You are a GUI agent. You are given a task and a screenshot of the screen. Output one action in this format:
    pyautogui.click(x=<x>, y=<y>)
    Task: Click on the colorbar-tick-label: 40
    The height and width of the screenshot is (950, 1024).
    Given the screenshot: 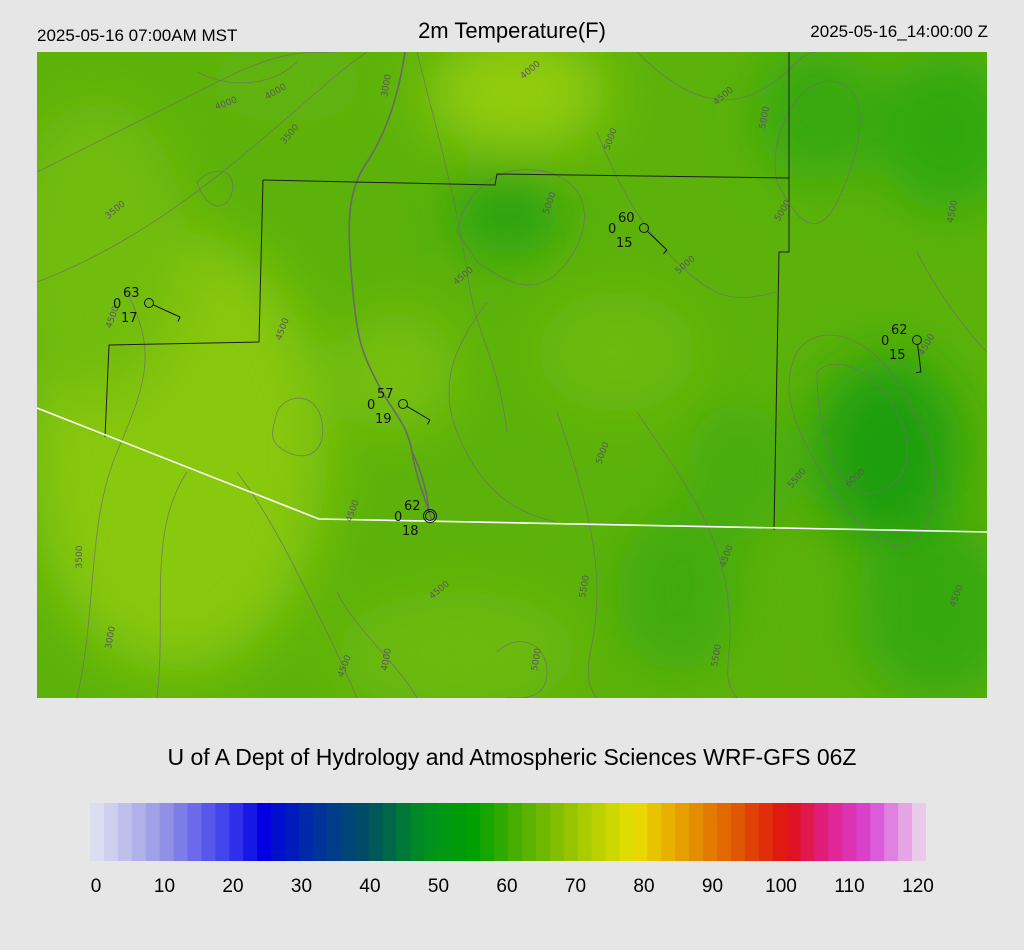 What is the action you would take?
    pyautogui.click(x=370, y=886)
    